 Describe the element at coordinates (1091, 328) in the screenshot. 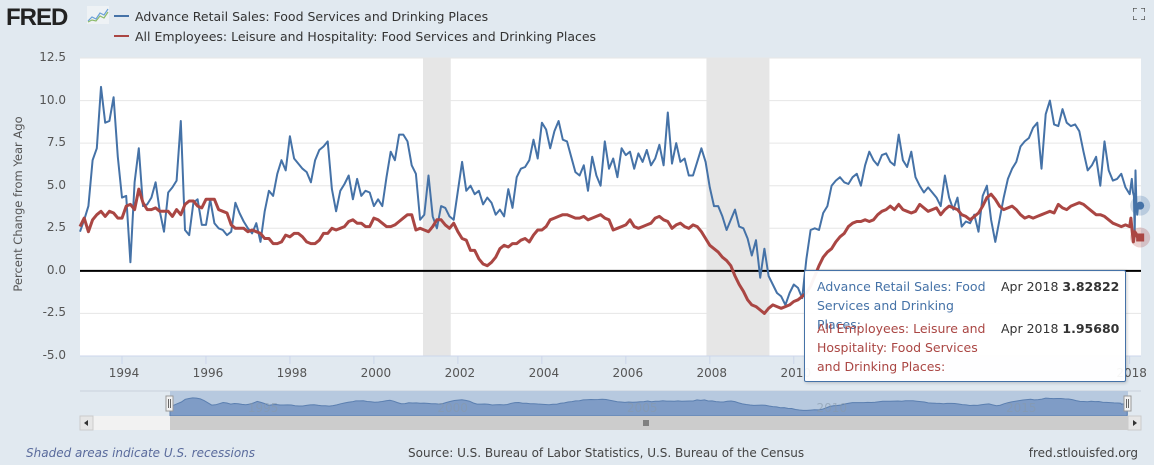

I see `tooltip-number: 1.95680` at that location.